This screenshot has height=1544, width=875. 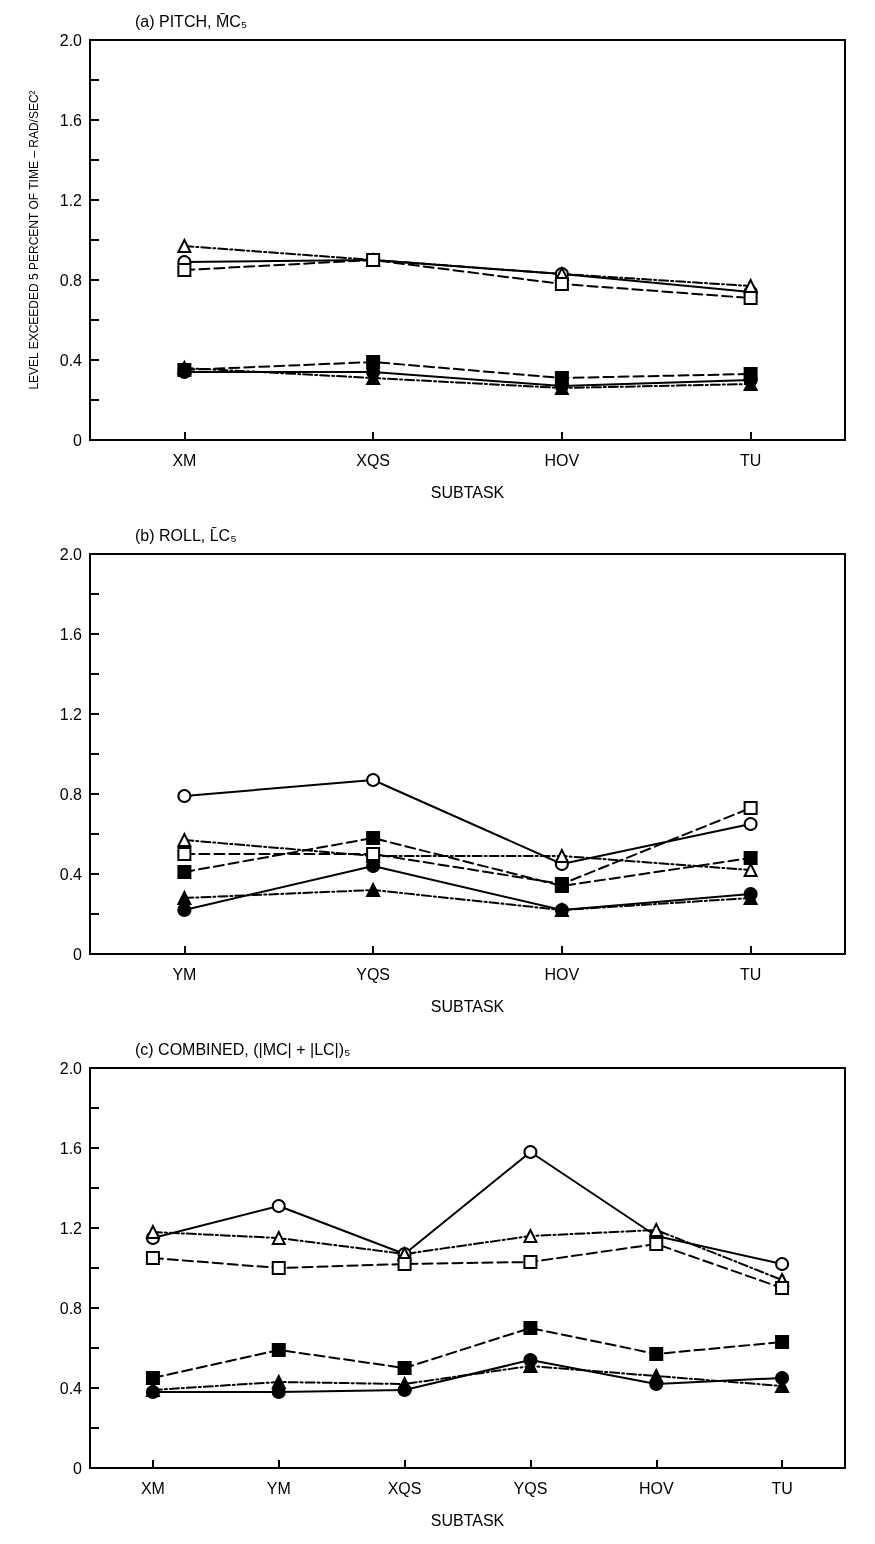 I want to click on y-axis-title: LEVEL EXCEEDED 5 PERCENT OF TIME – RAD/SEC², so click(x=34, y=240).